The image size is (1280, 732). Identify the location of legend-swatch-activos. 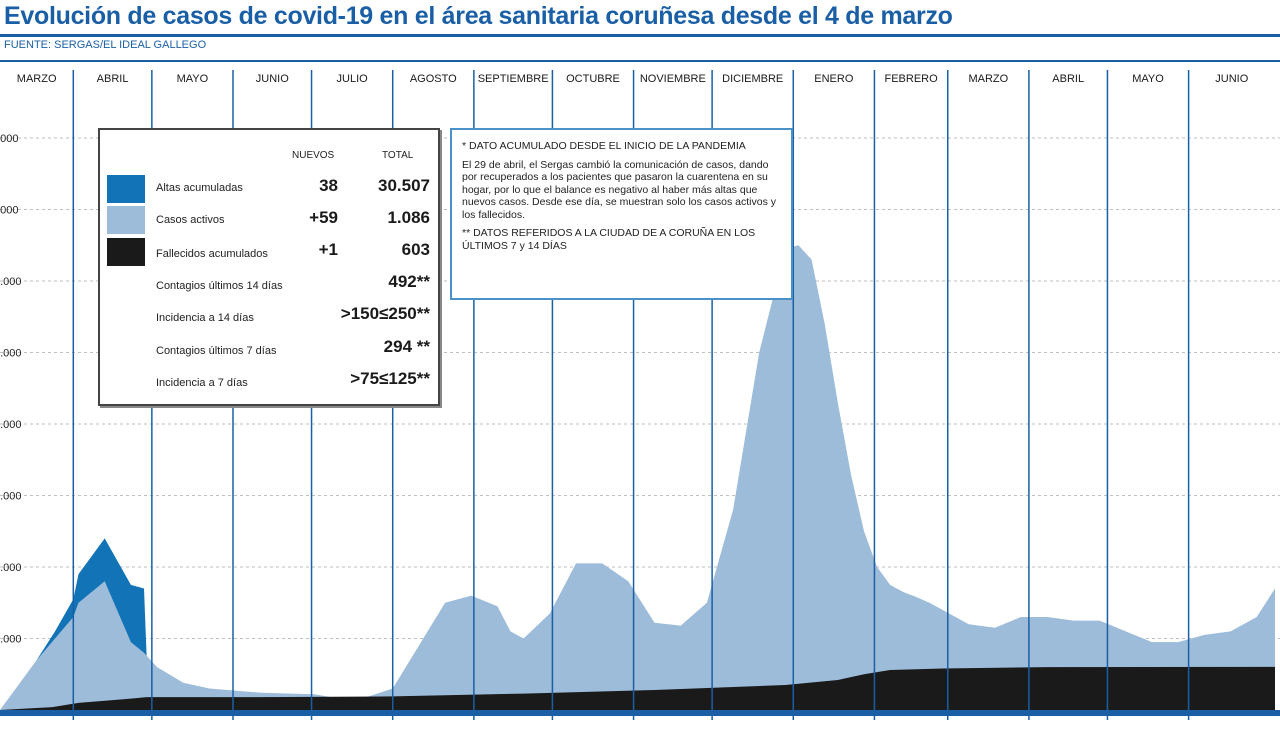
(126, 220).